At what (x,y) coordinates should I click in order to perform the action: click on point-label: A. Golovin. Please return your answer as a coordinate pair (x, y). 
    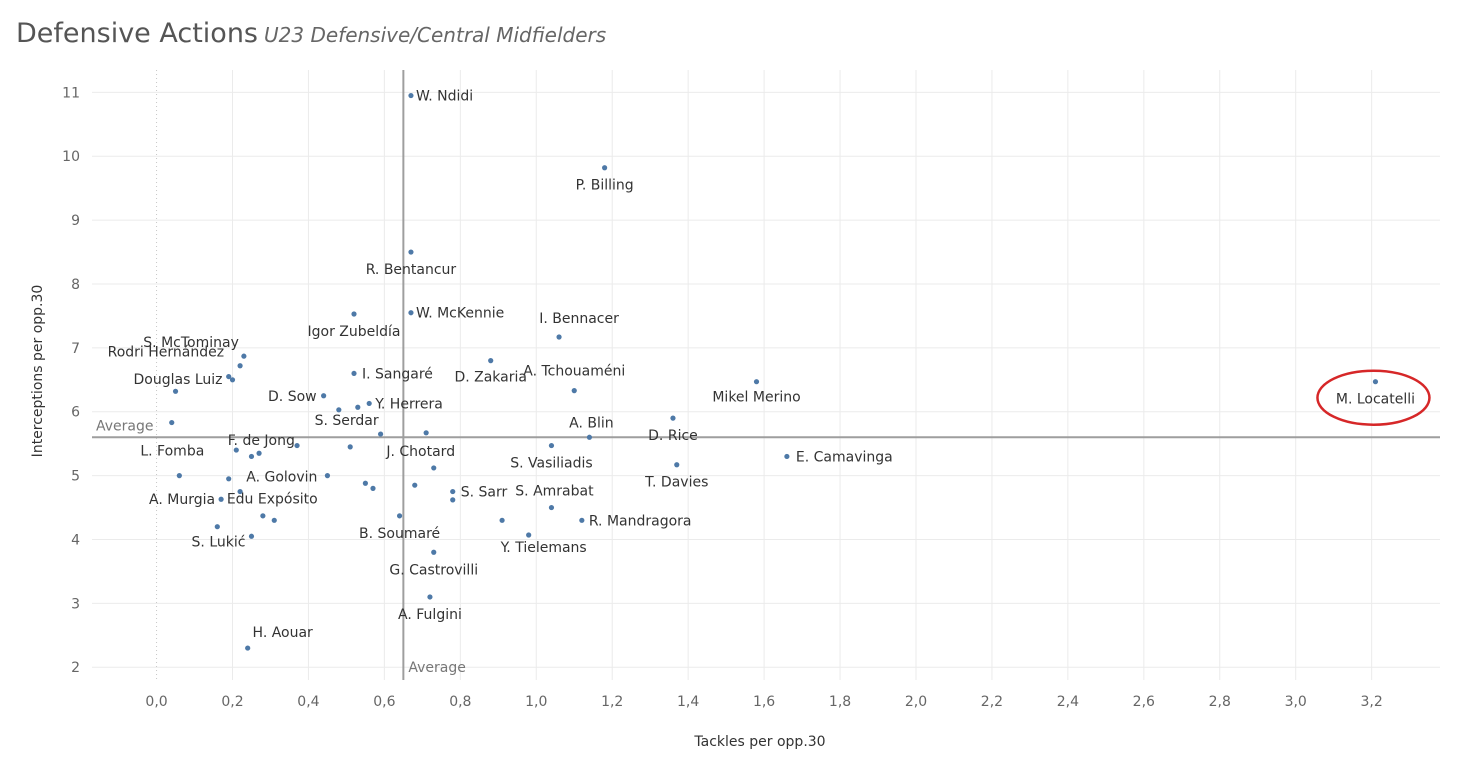
    Looking at the image, I should click on (281, 478).